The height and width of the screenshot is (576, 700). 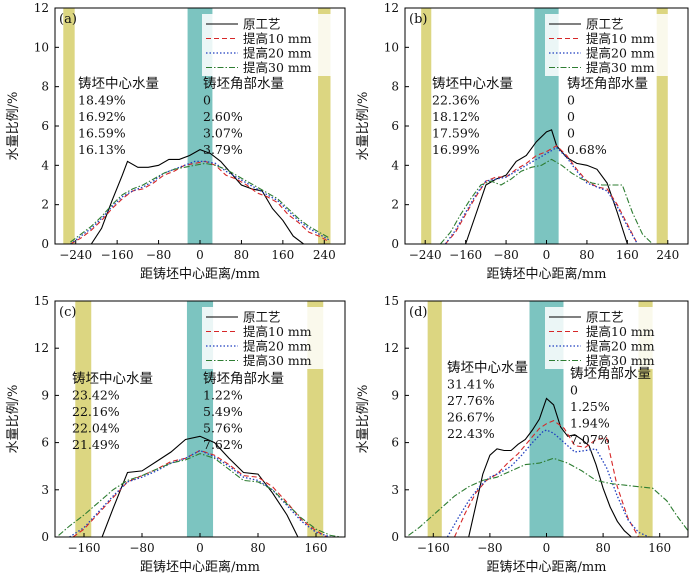 I want to click on corner-water-value: 7.62%, so click(x=223, y=444).